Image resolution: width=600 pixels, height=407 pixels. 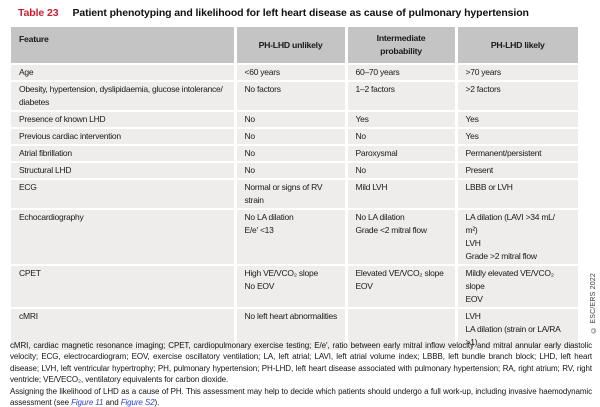 I want to click on cell-intermediate: 60–70 years, so click(x=400, y=72).